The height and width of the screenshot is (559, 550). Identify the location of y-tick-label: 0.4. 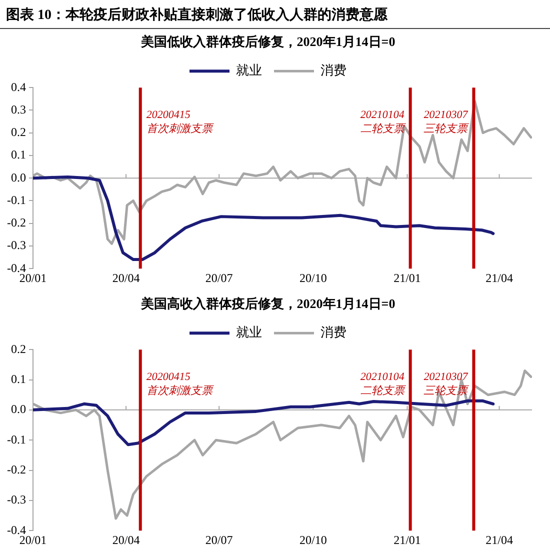
(18, 87).